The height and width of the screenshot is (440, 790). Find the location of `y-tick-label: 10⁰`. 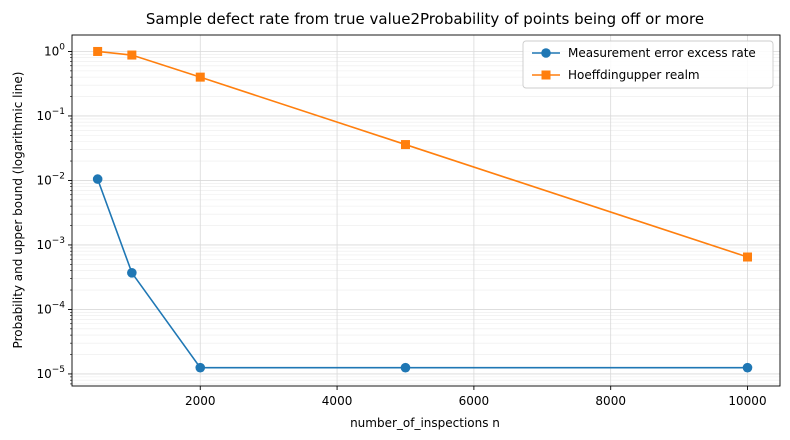

y-tick-label: 10⁰ is located at coordinates (54, 50).